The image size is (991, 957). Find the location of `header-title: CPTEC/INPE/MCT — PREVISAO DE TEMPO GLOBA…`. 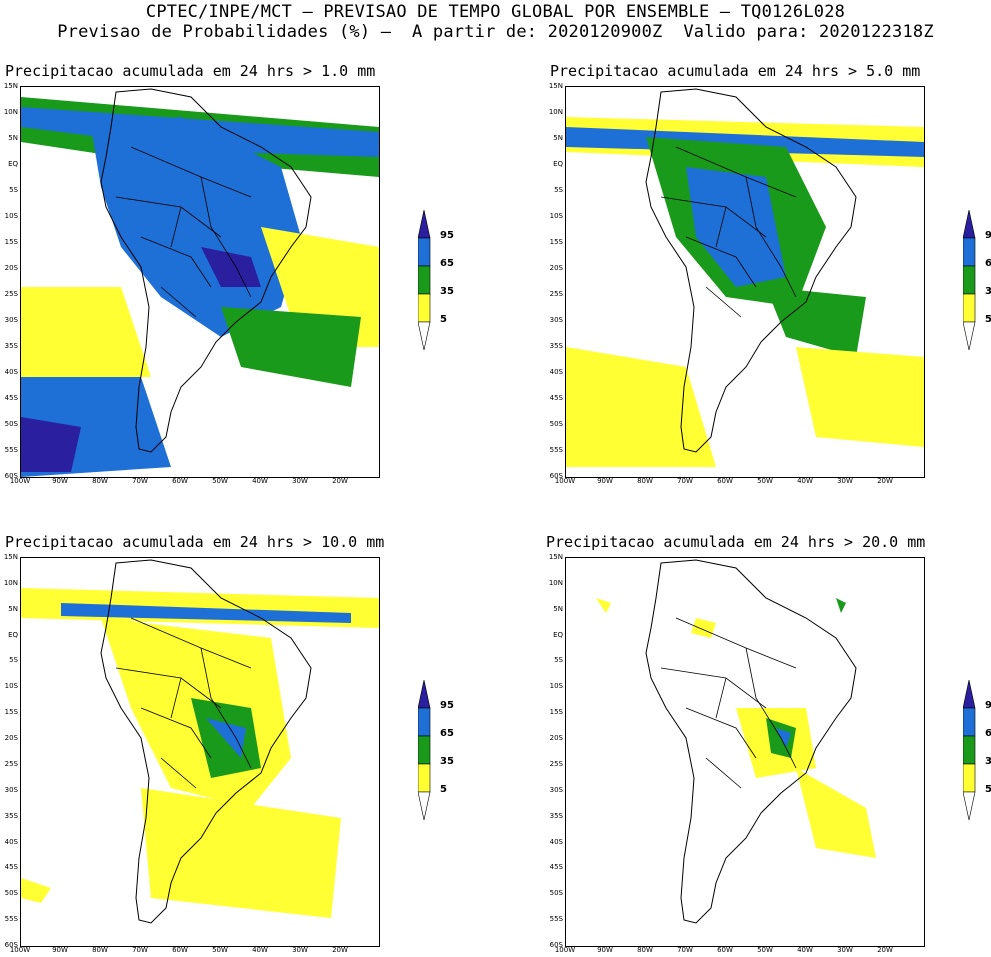

header-title: CPTEC/INPE/MCT — PREVISAO DE TEMPO GLOBA… is located at coordinates (495, 12).